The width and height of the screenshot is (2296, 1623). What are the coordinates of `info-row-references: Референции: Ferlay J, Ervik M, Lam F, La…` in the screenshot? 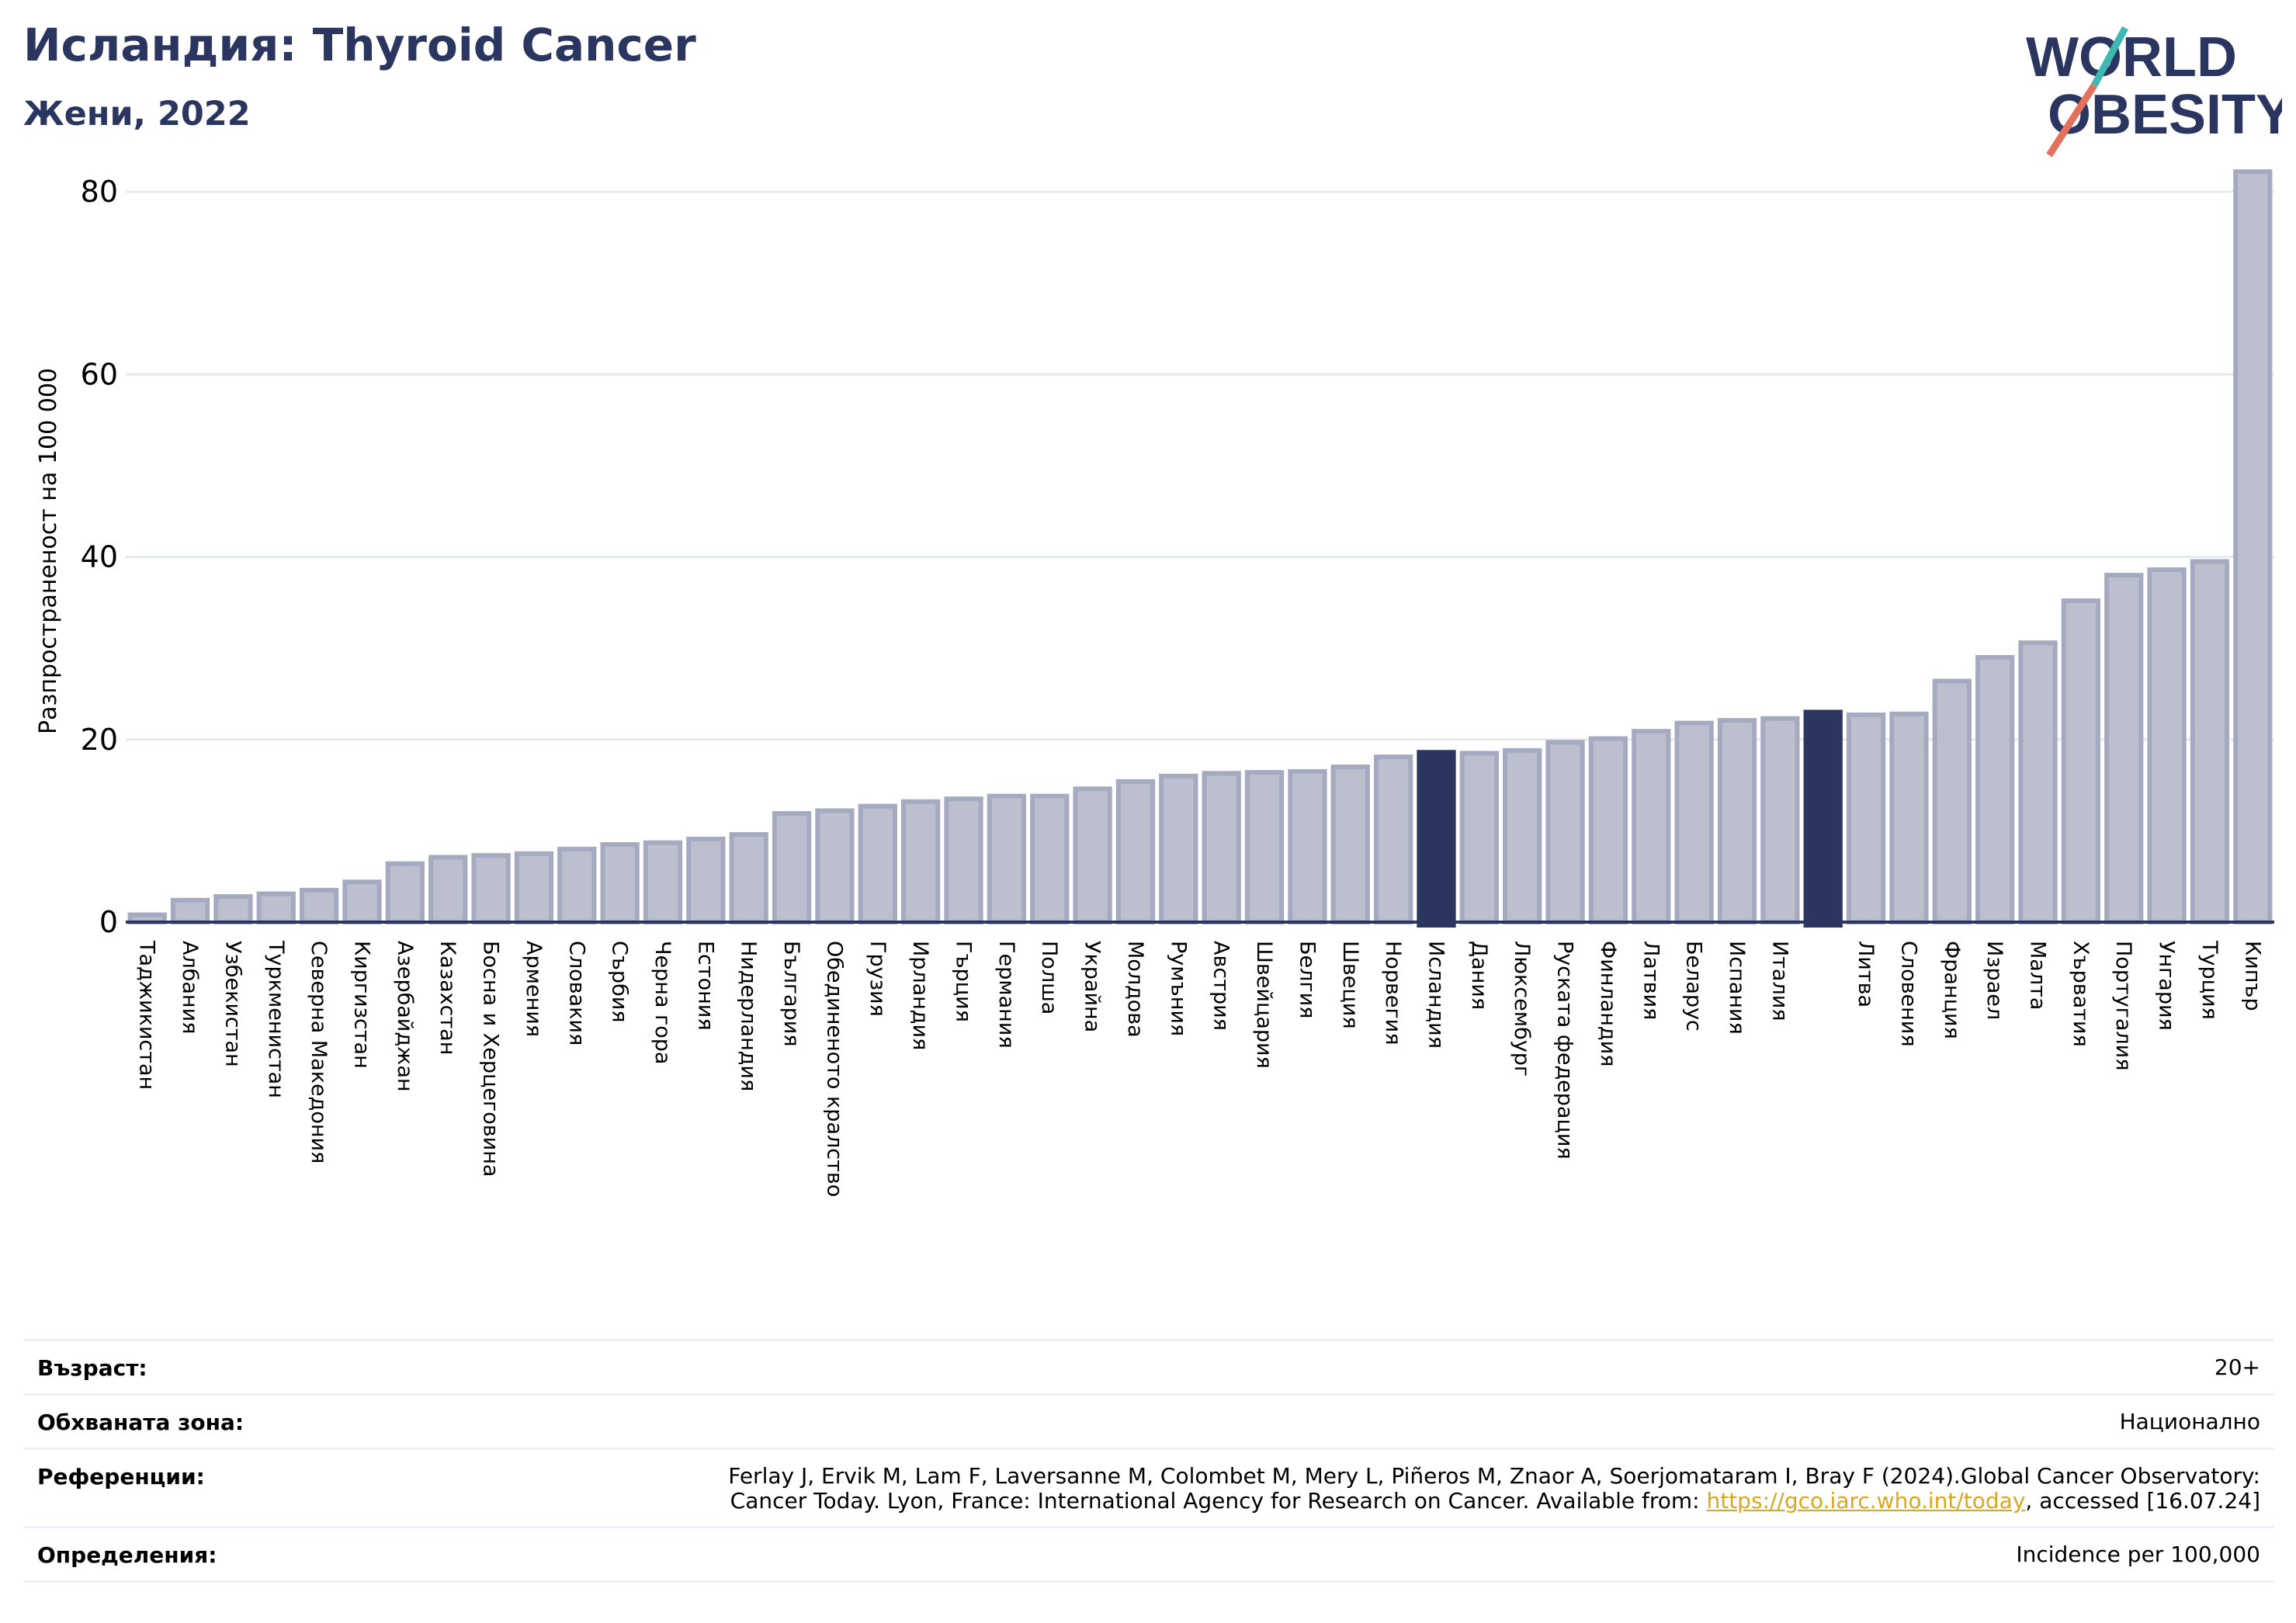 It's located at (1148, 1487).